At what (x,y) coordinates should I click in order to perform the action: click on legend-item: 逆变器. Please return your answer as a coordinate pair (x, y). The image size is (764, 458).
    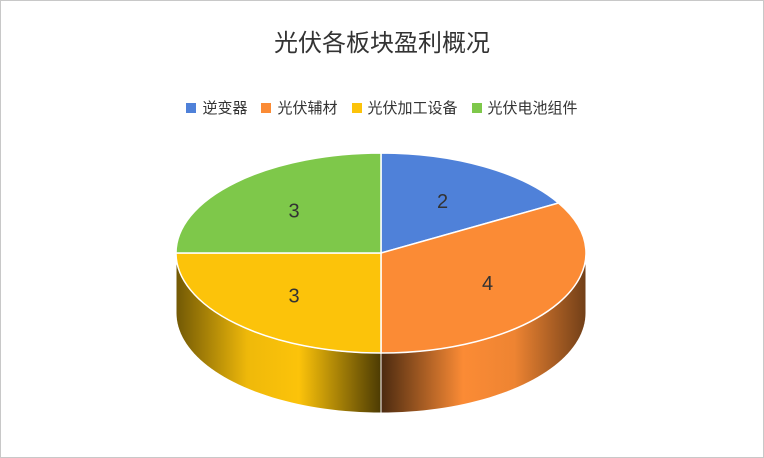
    Looking at the image, I should click on (216, 107).